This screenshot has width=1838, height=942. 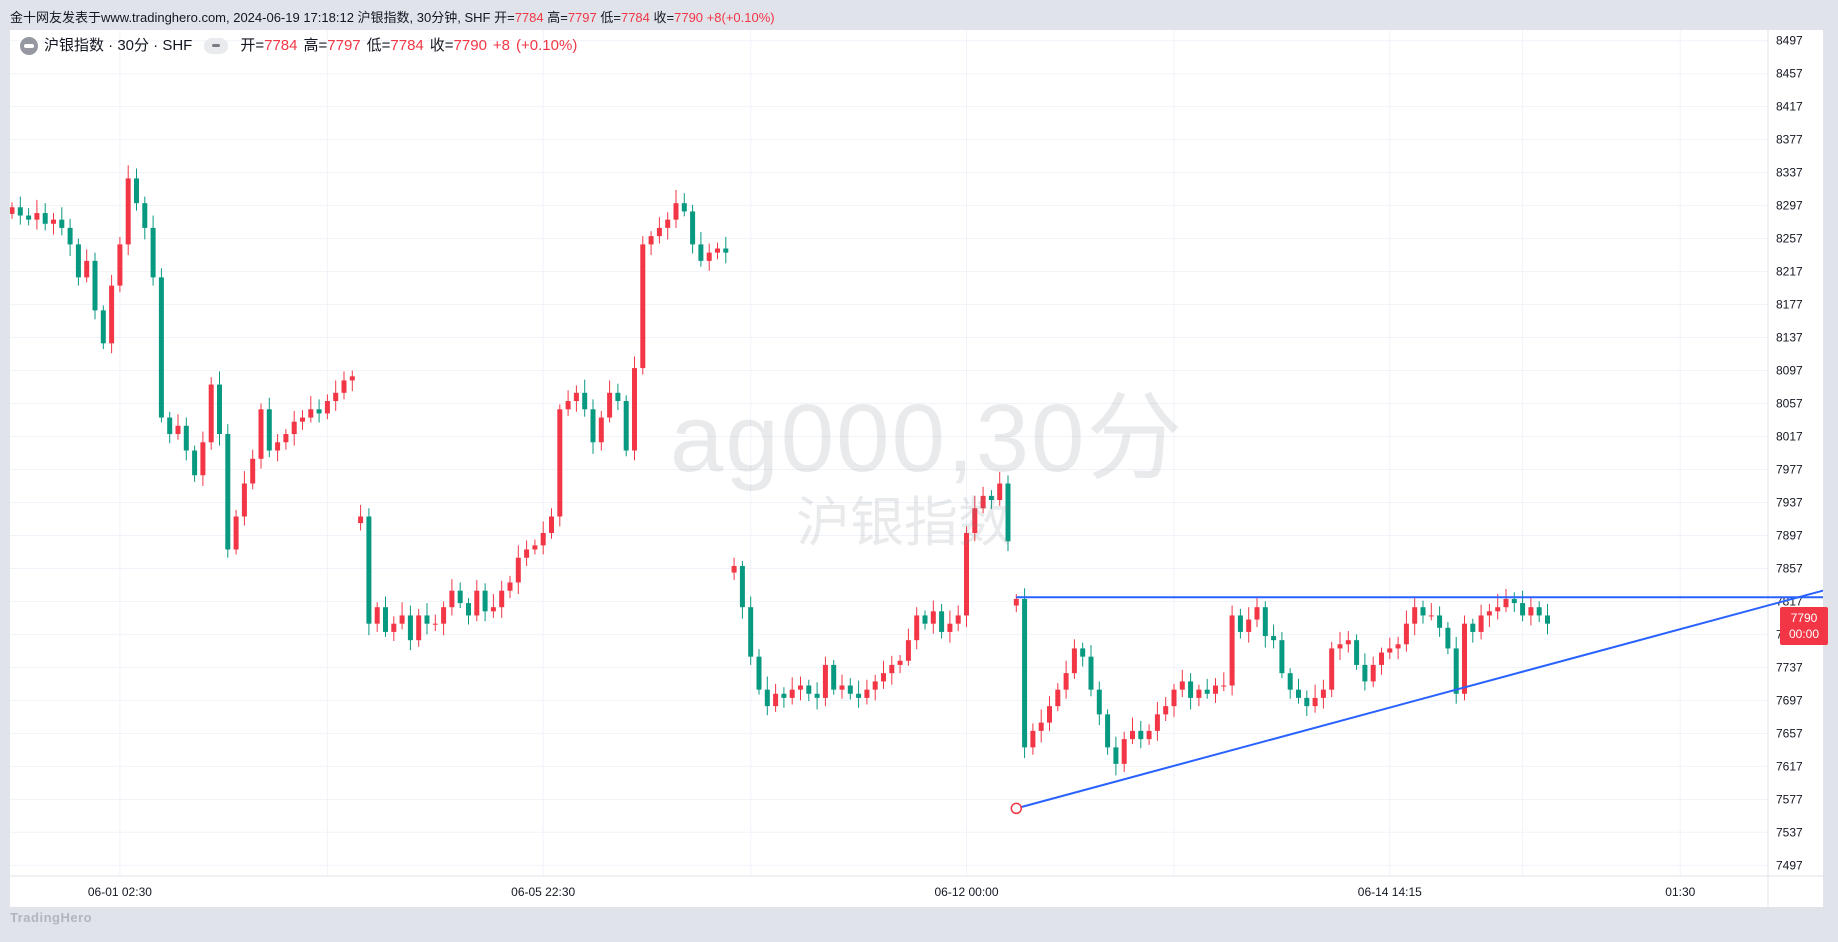 I want to click on legend-change: +8, so click(x=501, y=45).